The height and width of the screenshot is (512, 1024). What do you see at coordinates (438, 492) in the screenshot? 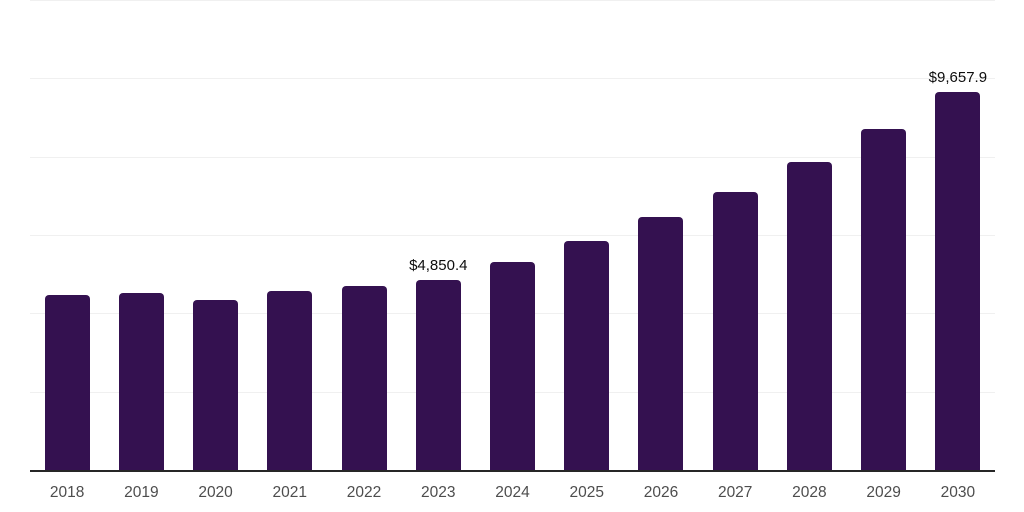
I see `x-axis-label: 2023` at bounding box center [438, 492].